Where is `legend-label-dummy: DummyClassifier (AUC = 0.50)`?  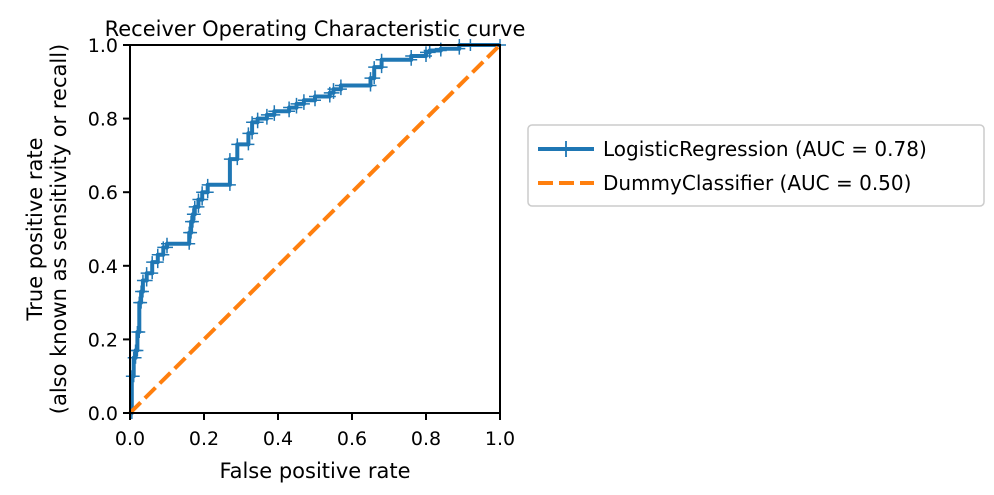
legend-label-dummy: DummyClassifier (AUC = 0.50) is located at coordinates (757, 183).